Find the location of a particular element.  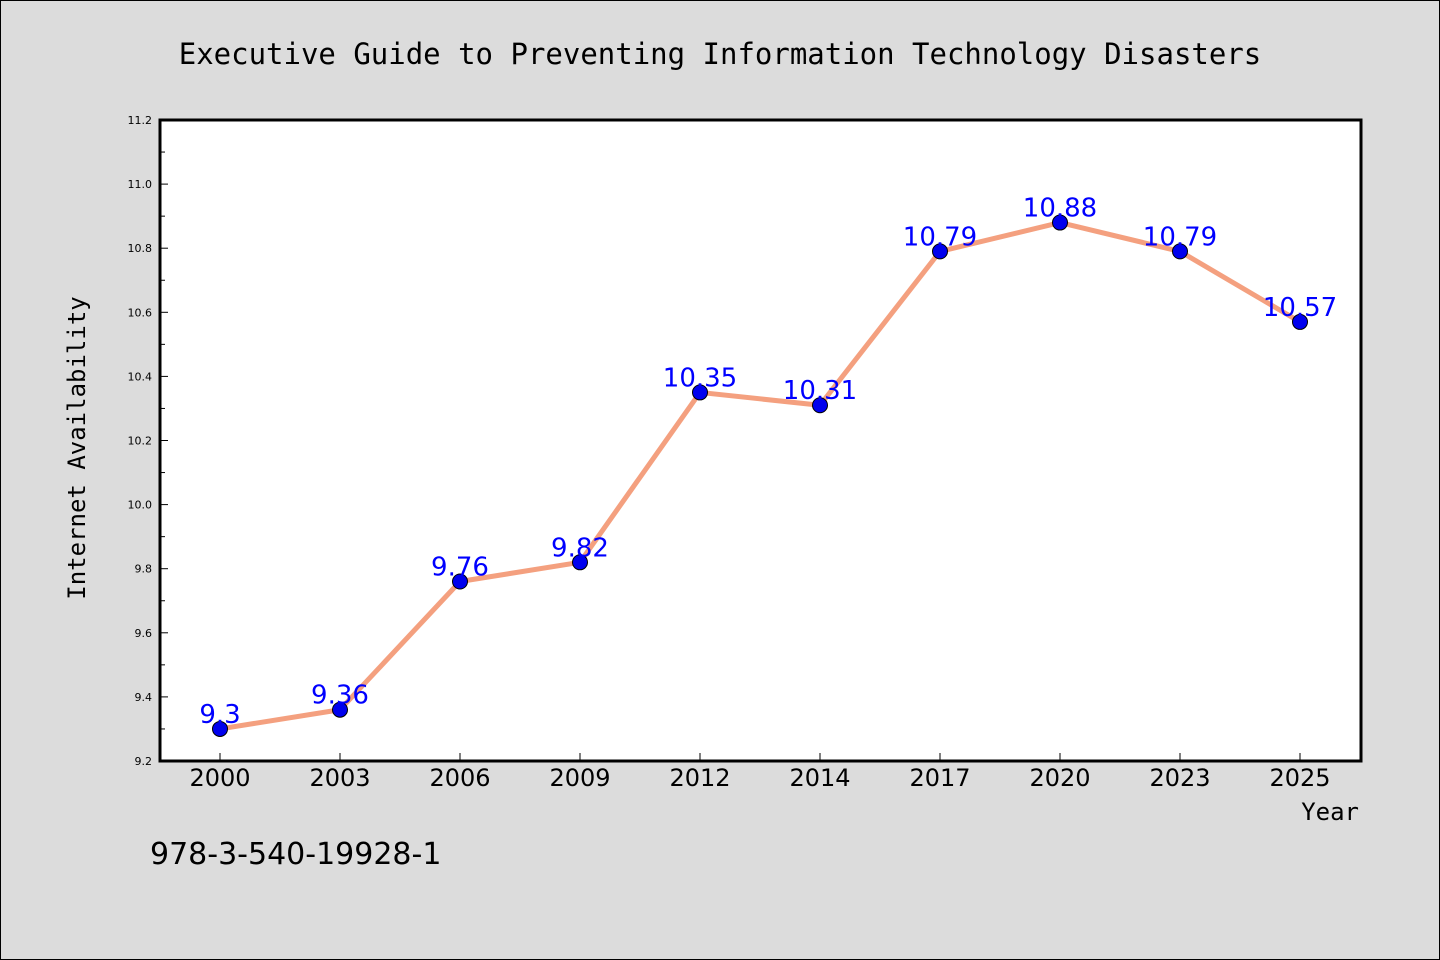

x-tick-label: 2000 is located at coordinates (219, 778).